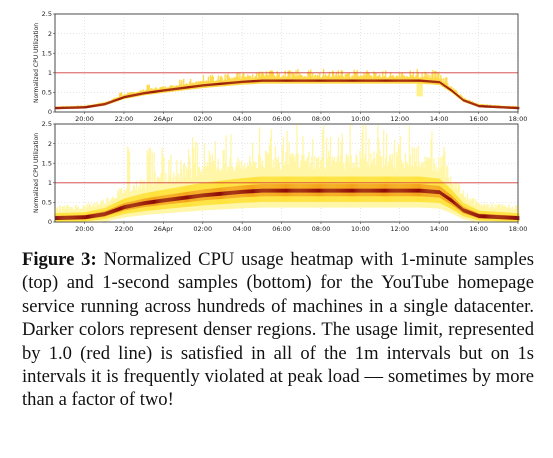 This screenshot has width=553, height=458. I want to click on x-tick-label: 18:00, so click(518, 229).